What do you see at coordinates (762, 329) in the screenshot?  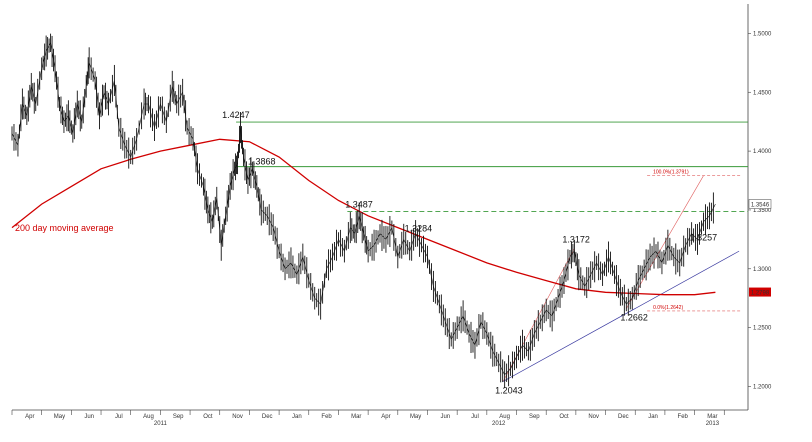 I see `y-tick-label: 1.2500` at bounding box center [762, 329].